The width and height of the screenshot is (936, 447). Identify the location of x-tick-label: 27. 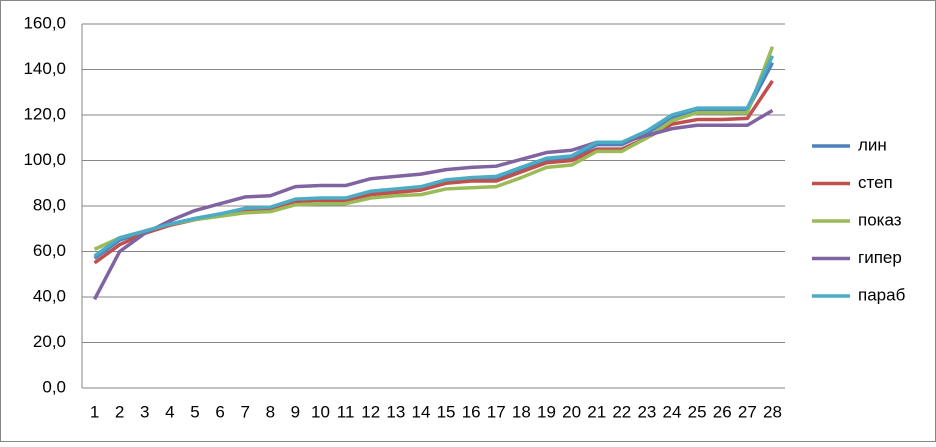
(747, 411).